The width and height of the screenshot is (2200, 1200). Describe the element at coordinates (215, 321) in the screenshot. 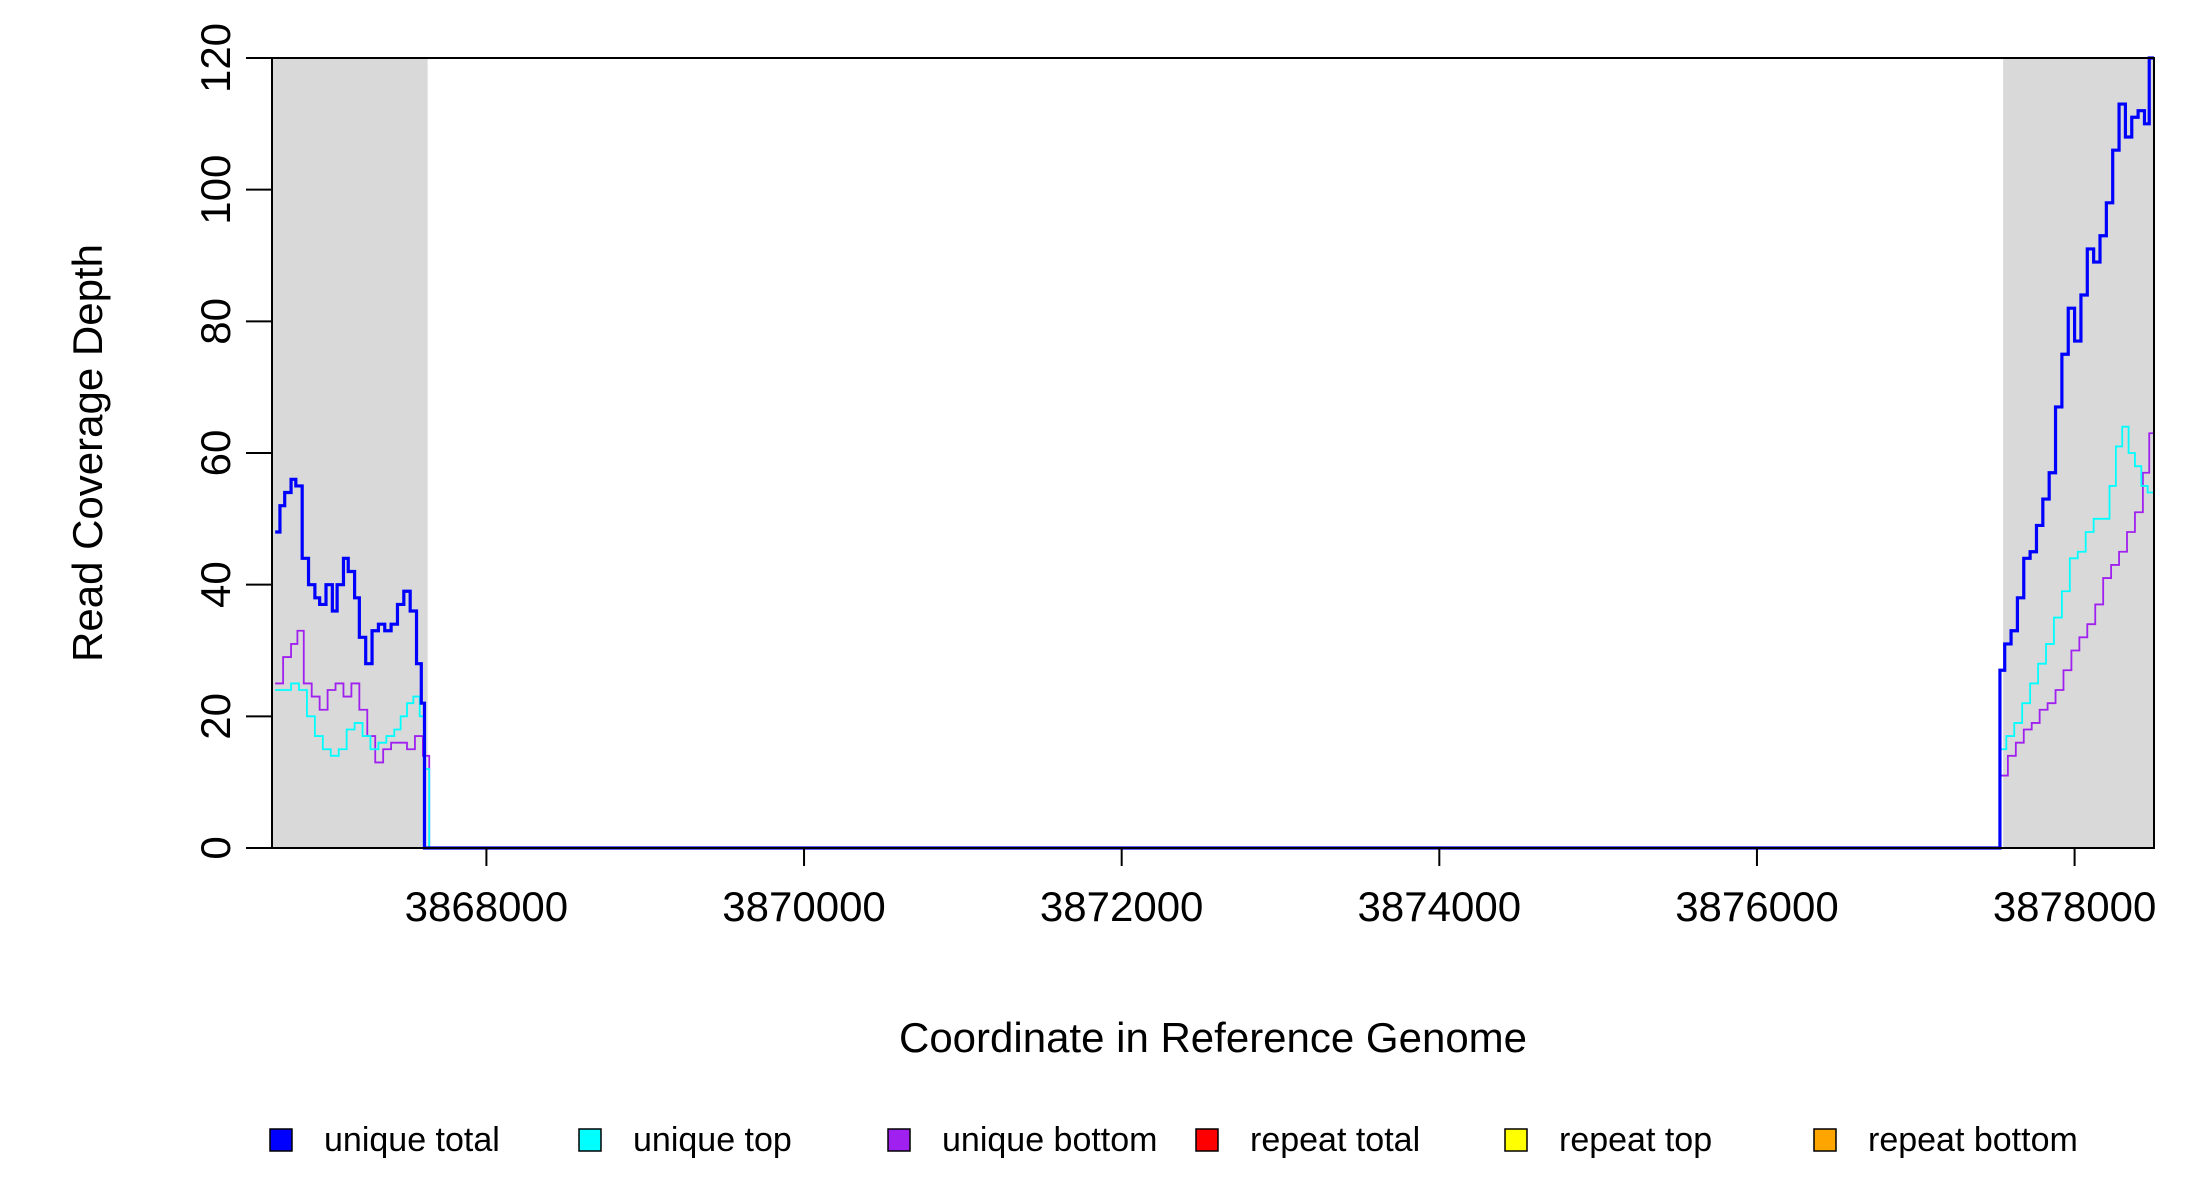

I see `y-tick-label: 80` at that location.